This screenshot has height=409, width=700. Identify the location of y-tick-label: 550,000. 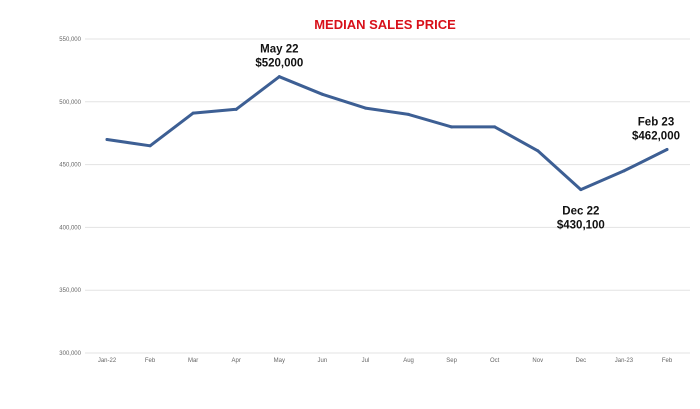
(70, 40).